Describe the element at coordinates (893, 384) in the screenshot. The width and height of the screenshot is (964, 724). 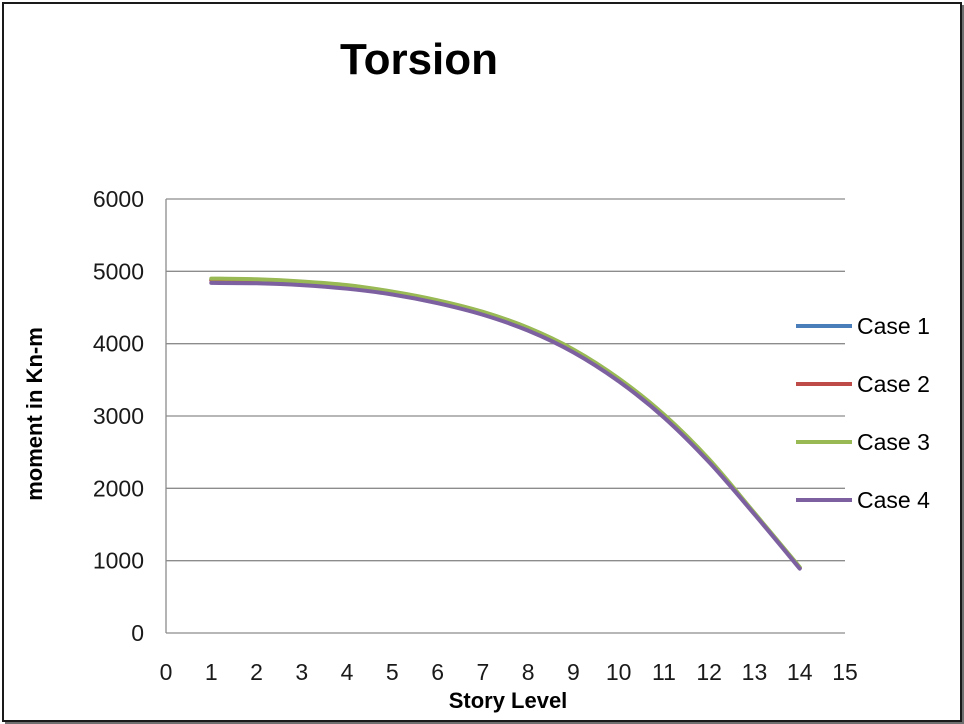
I see `legend-label-2: Case 2` at that location.